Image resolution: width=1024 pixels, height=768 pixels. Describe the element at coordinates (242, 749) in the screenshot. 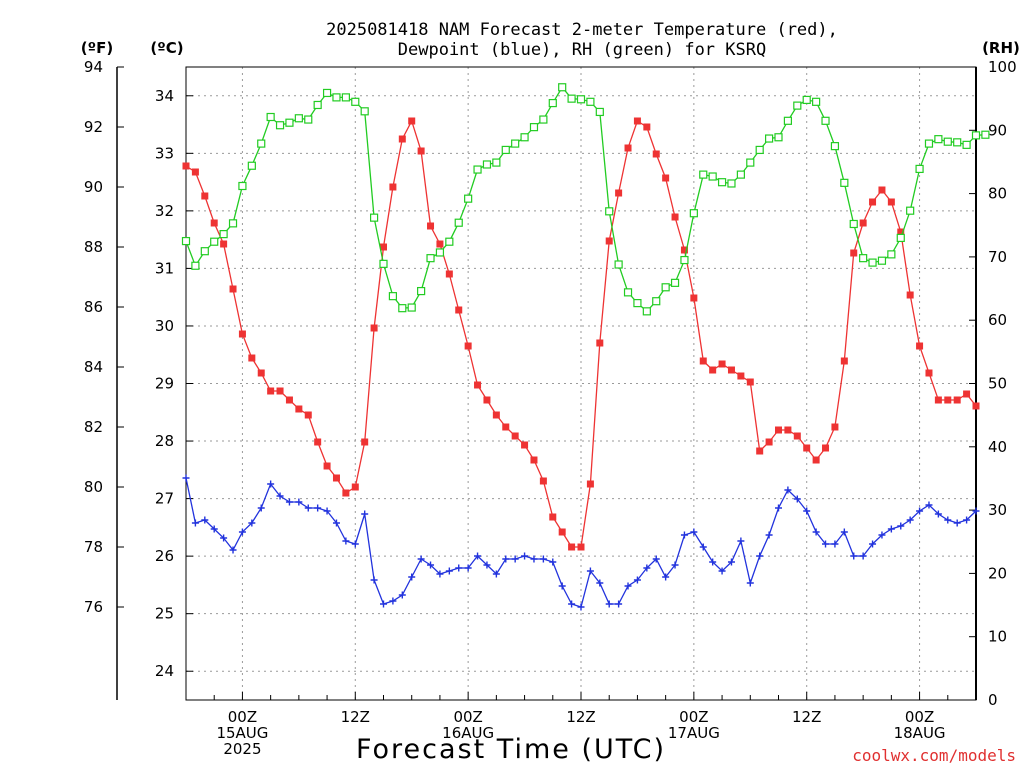

I see `x-tick-label: 2025` at that location.